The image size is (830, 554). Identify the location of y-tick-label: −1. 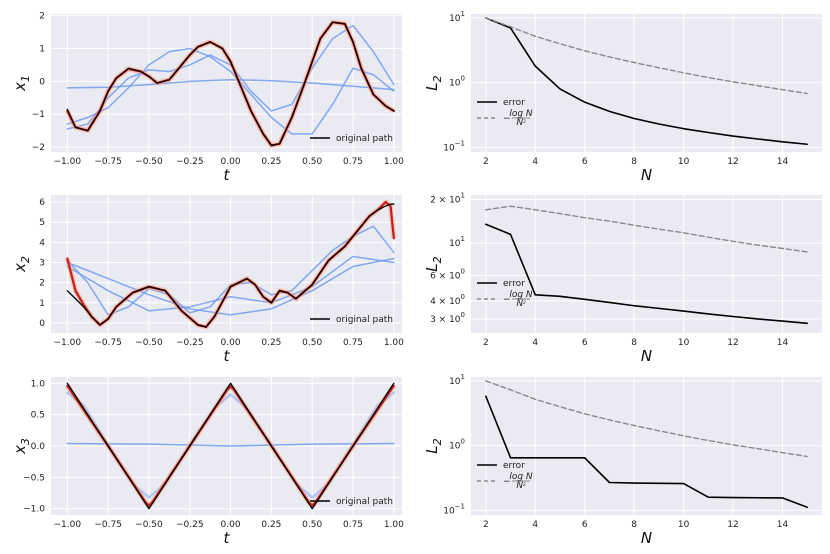
(38, 115).